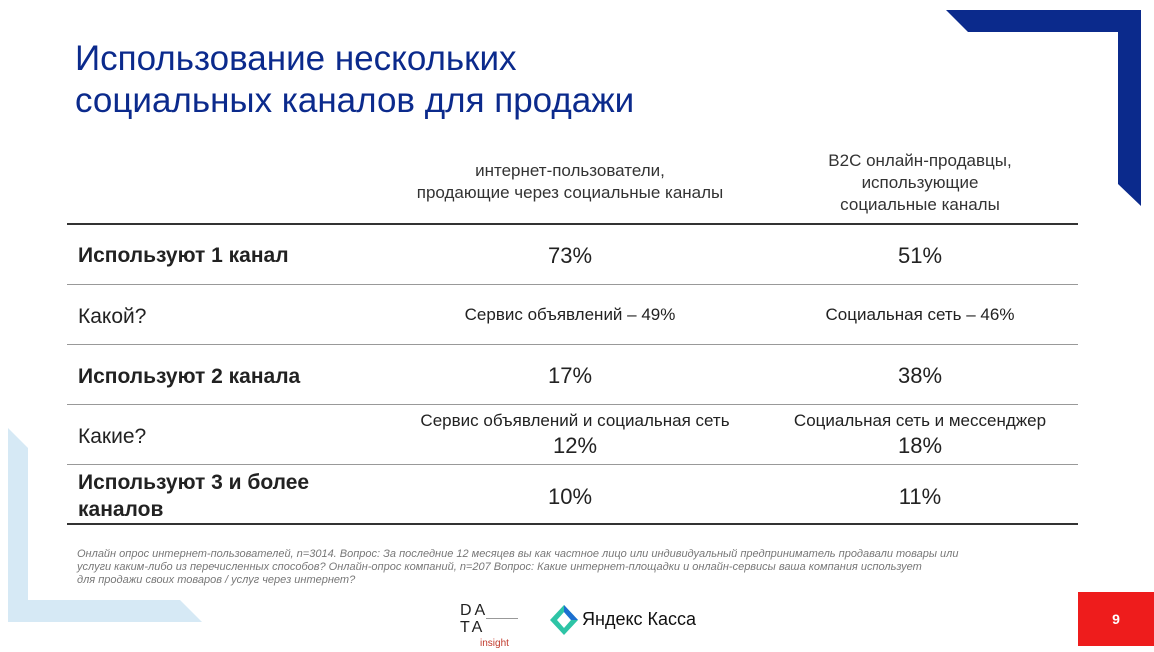 This screenshot has height=652, width=1154. What do you see at coordinates (564, 620) in the screenshot?
I see `yandex-kassa-icon` at bounding box center [564, 620].